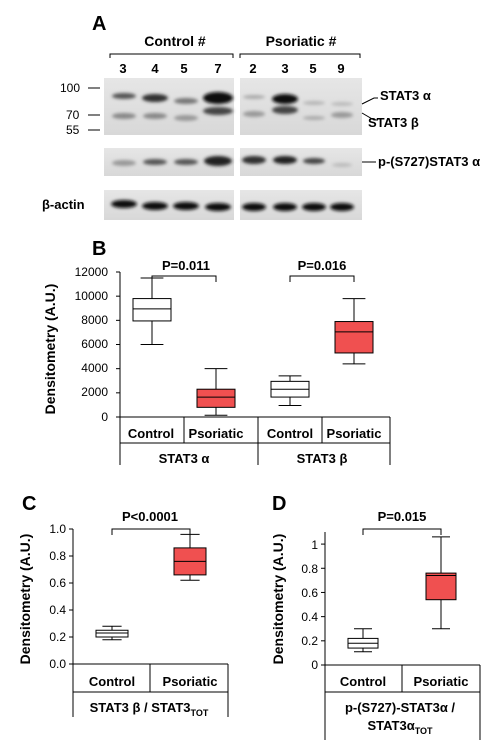  I want to click on psoriatic-bracket, so click(300, 55).